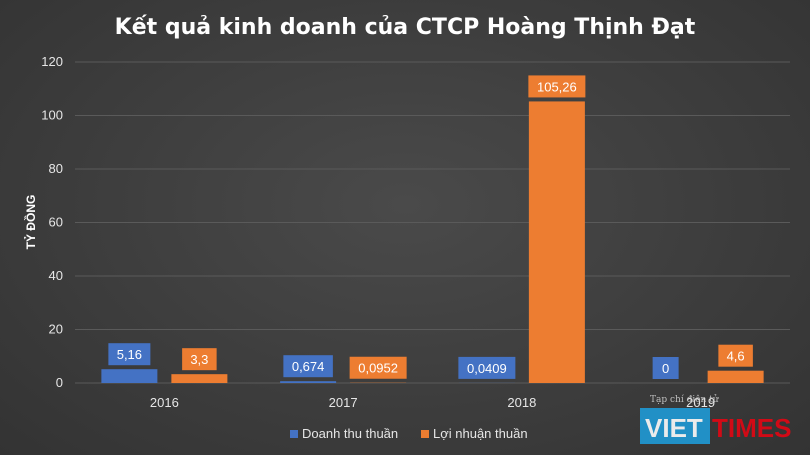 The width and height of the screenshot is (810, 455). Describe the element at coordinates (350, 433) in the screenshot. I see `legend-label-doanh-thu: Doanh thu thuần` at that location.